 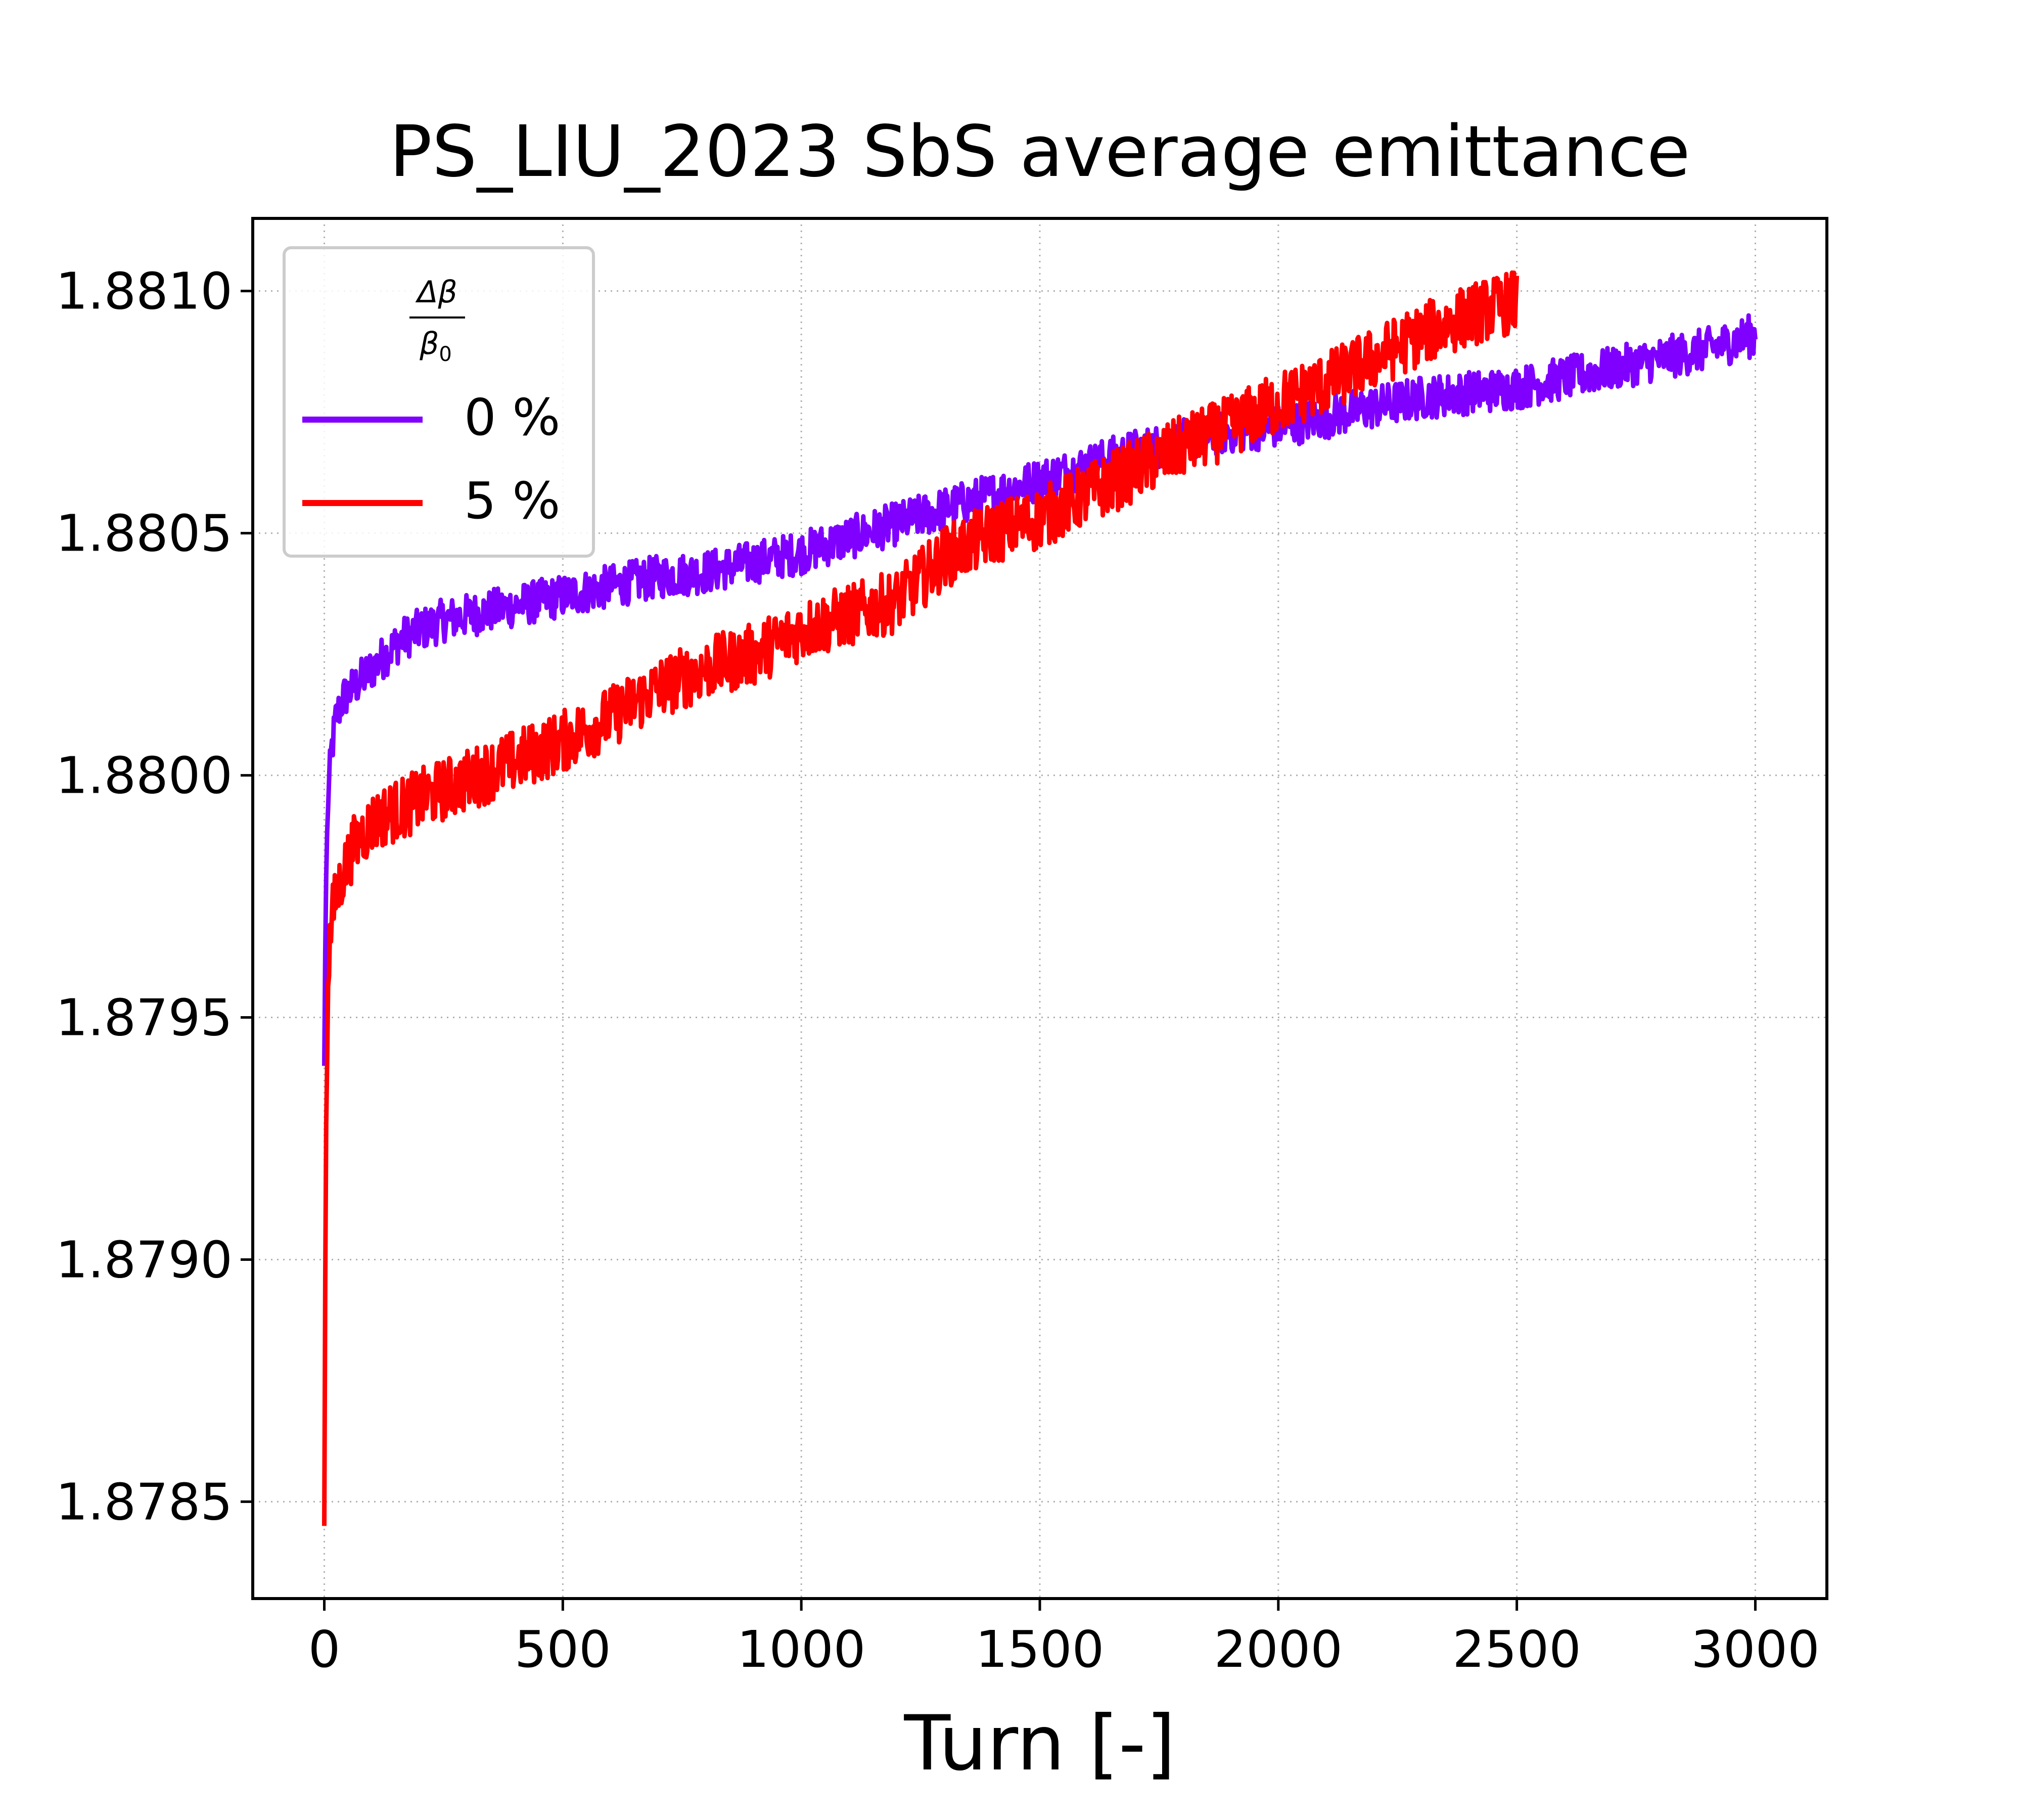 I want to click on svg-text: β0, so click(x=435, y=346).